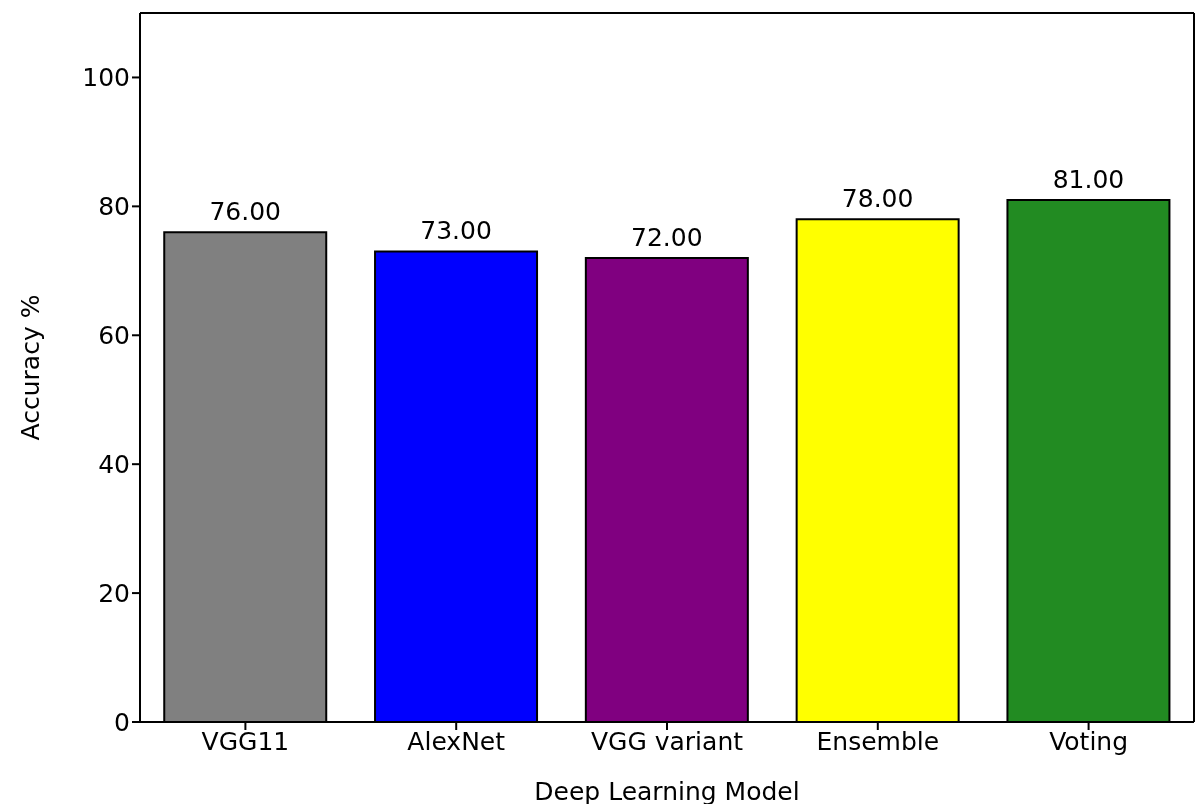 Image resolution: width=1197 pixels, height=804 pixels. I want to click on x-tick-label: VGG variant, so click(667, 741).